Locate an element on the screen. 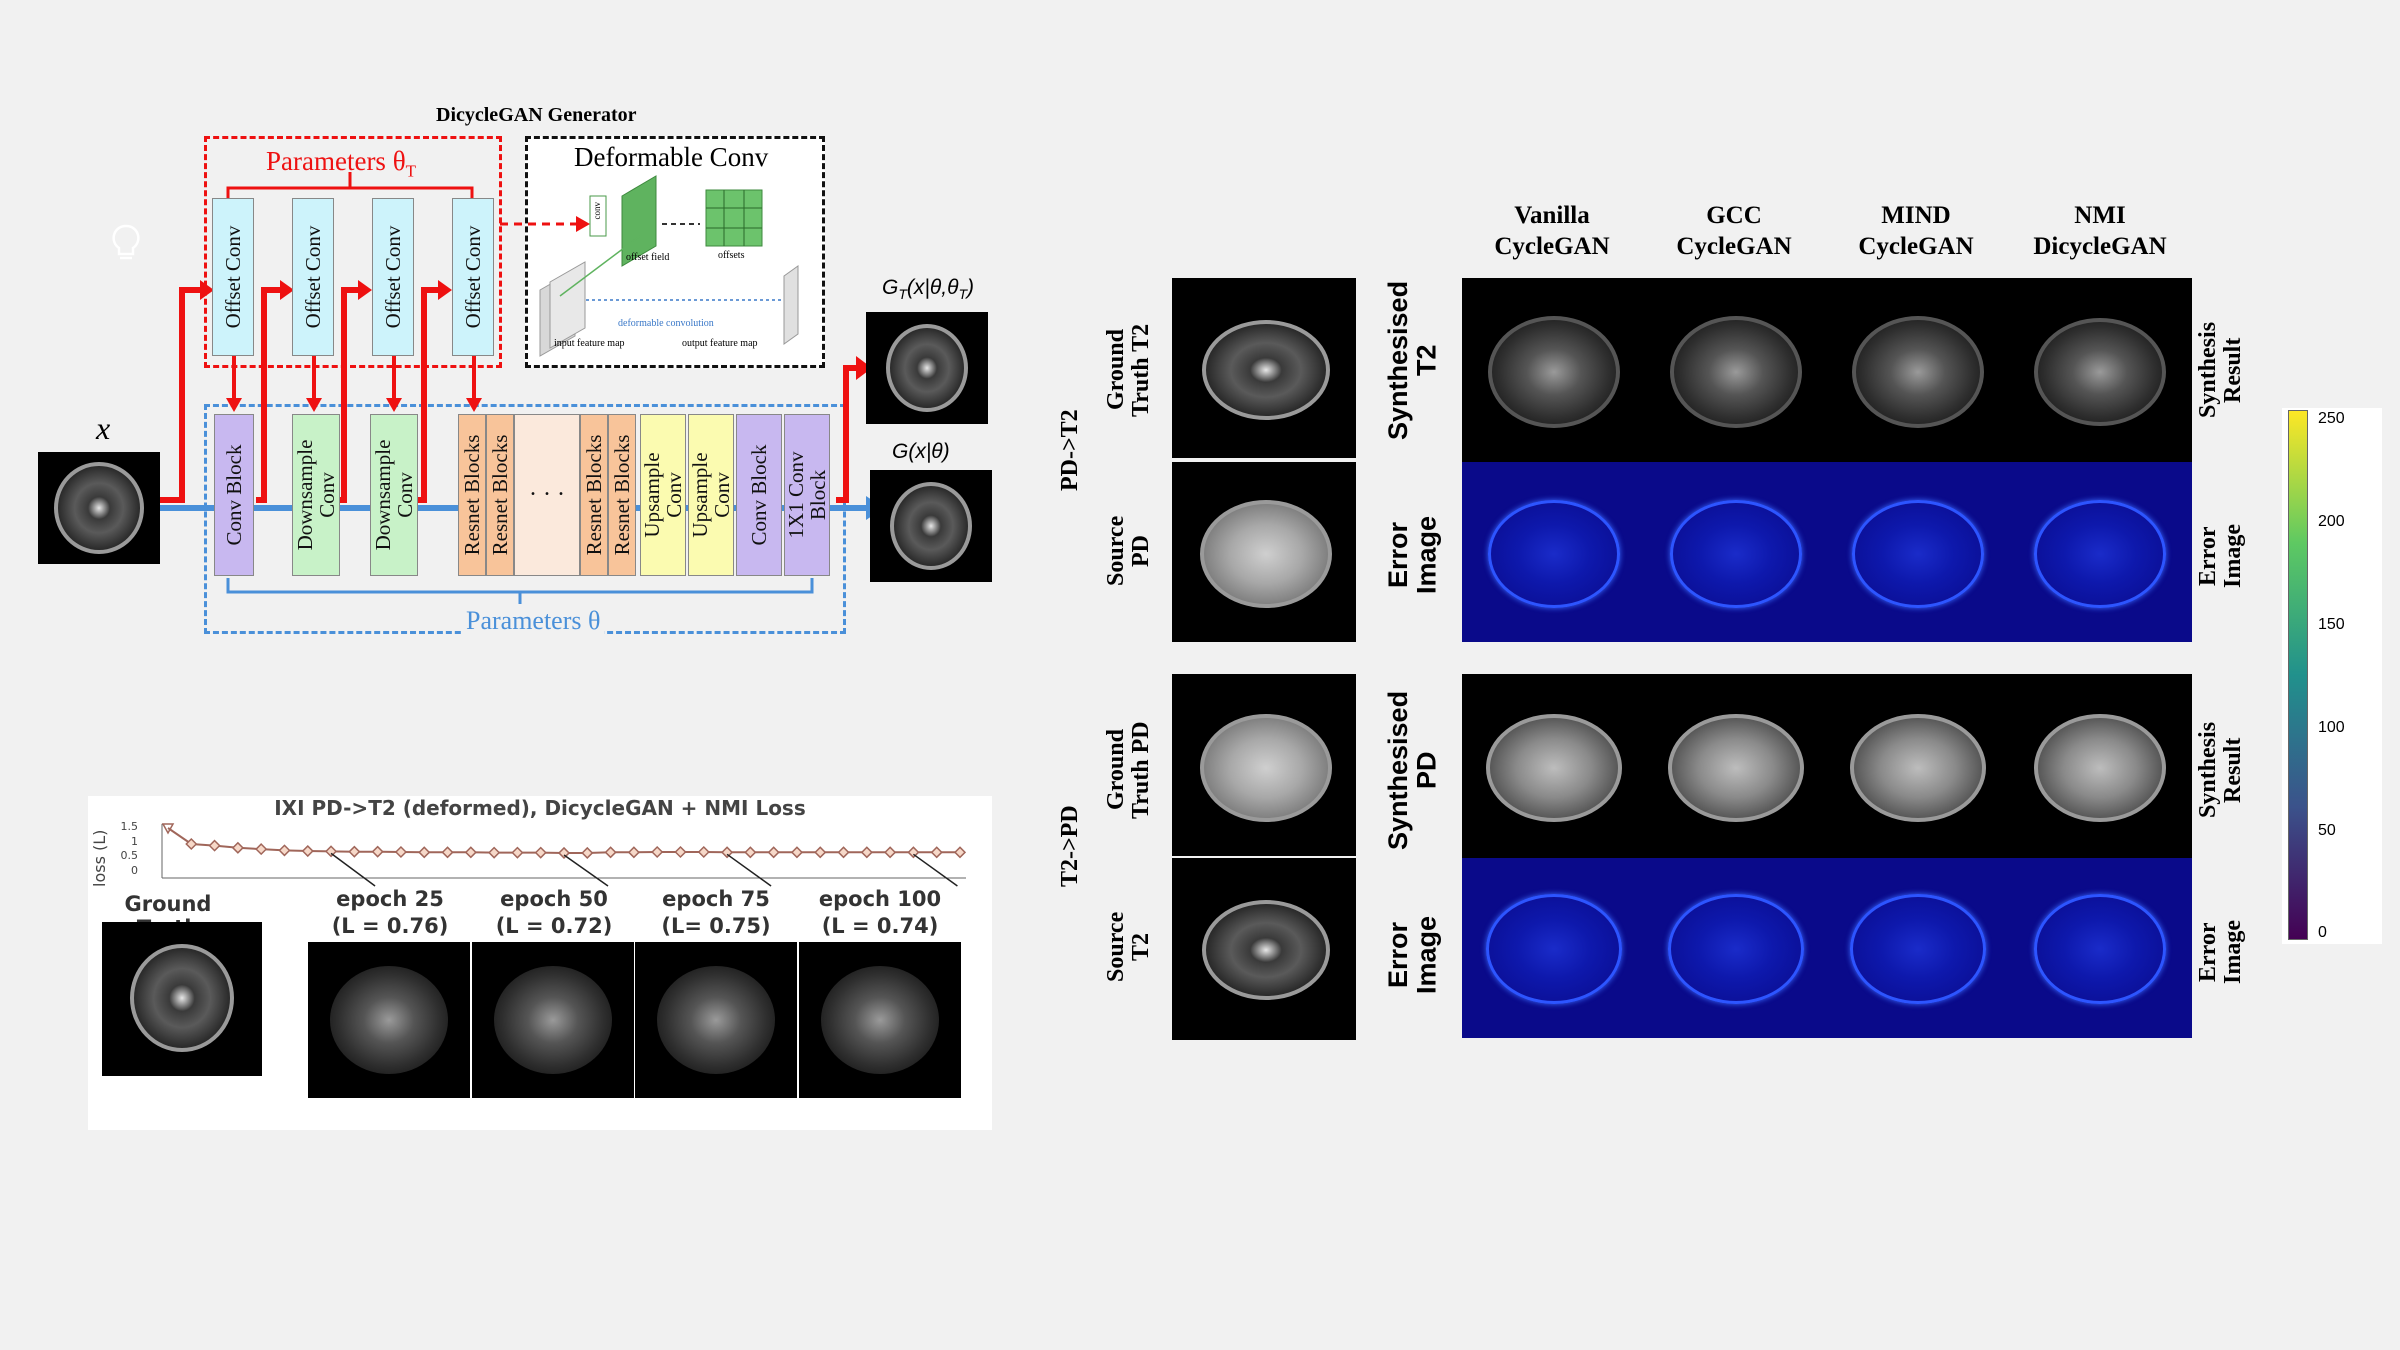  offset-down-arrows is located at coordinates (354, 377).